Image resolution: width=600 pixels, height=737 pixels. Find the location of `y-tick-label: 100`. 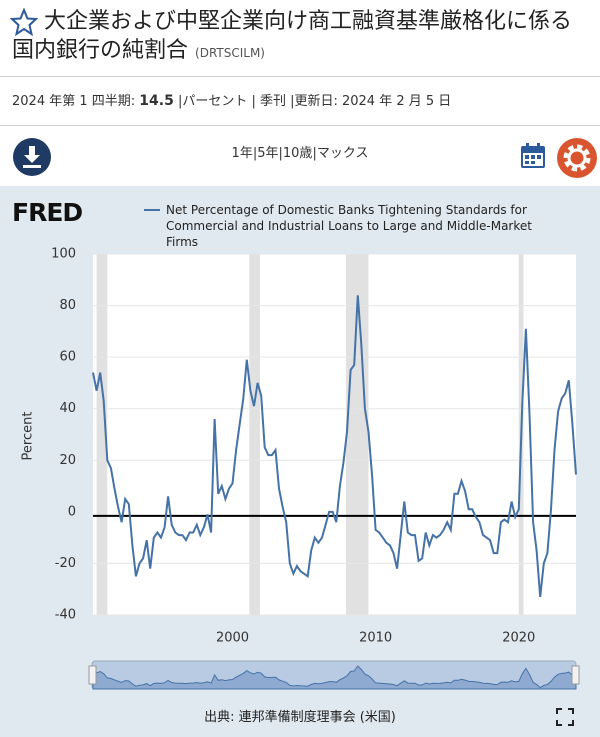

y-tick-label: 100 is located at coordinates (63, 254).